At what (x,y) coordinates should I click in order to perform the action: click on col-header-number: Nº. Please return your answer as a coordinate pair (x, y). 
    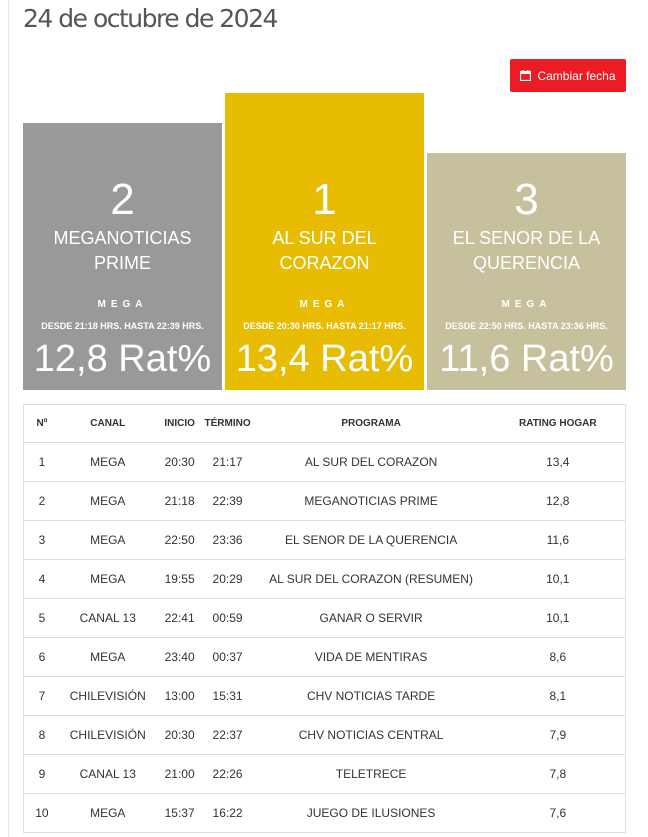
    Looking at the image, I should click on (41, 423).